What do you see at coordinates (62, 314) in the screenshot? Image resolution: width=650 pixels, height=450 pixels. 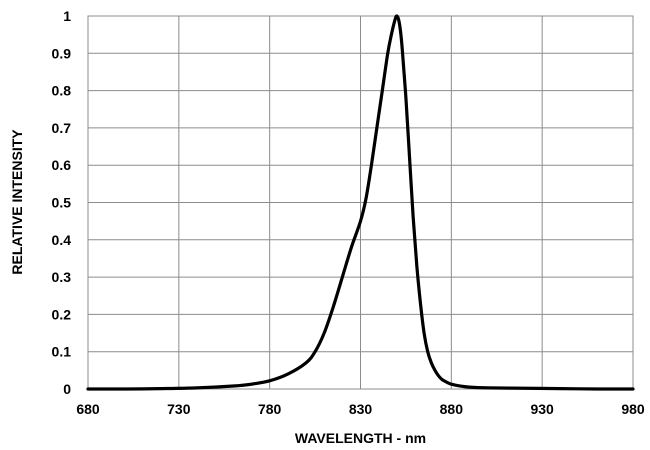 I see `y-tick-label: 0.2` at bounding box center [62, 314].